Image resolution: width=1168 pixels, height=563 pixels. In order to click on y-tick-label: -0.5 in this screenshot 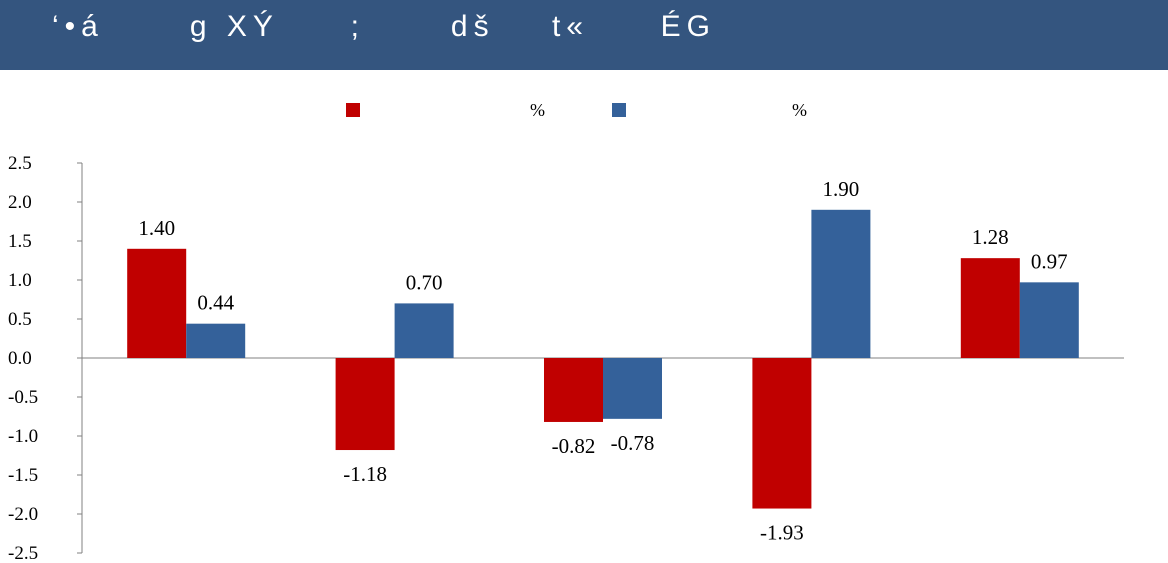, I will do `click(23, 397)`.